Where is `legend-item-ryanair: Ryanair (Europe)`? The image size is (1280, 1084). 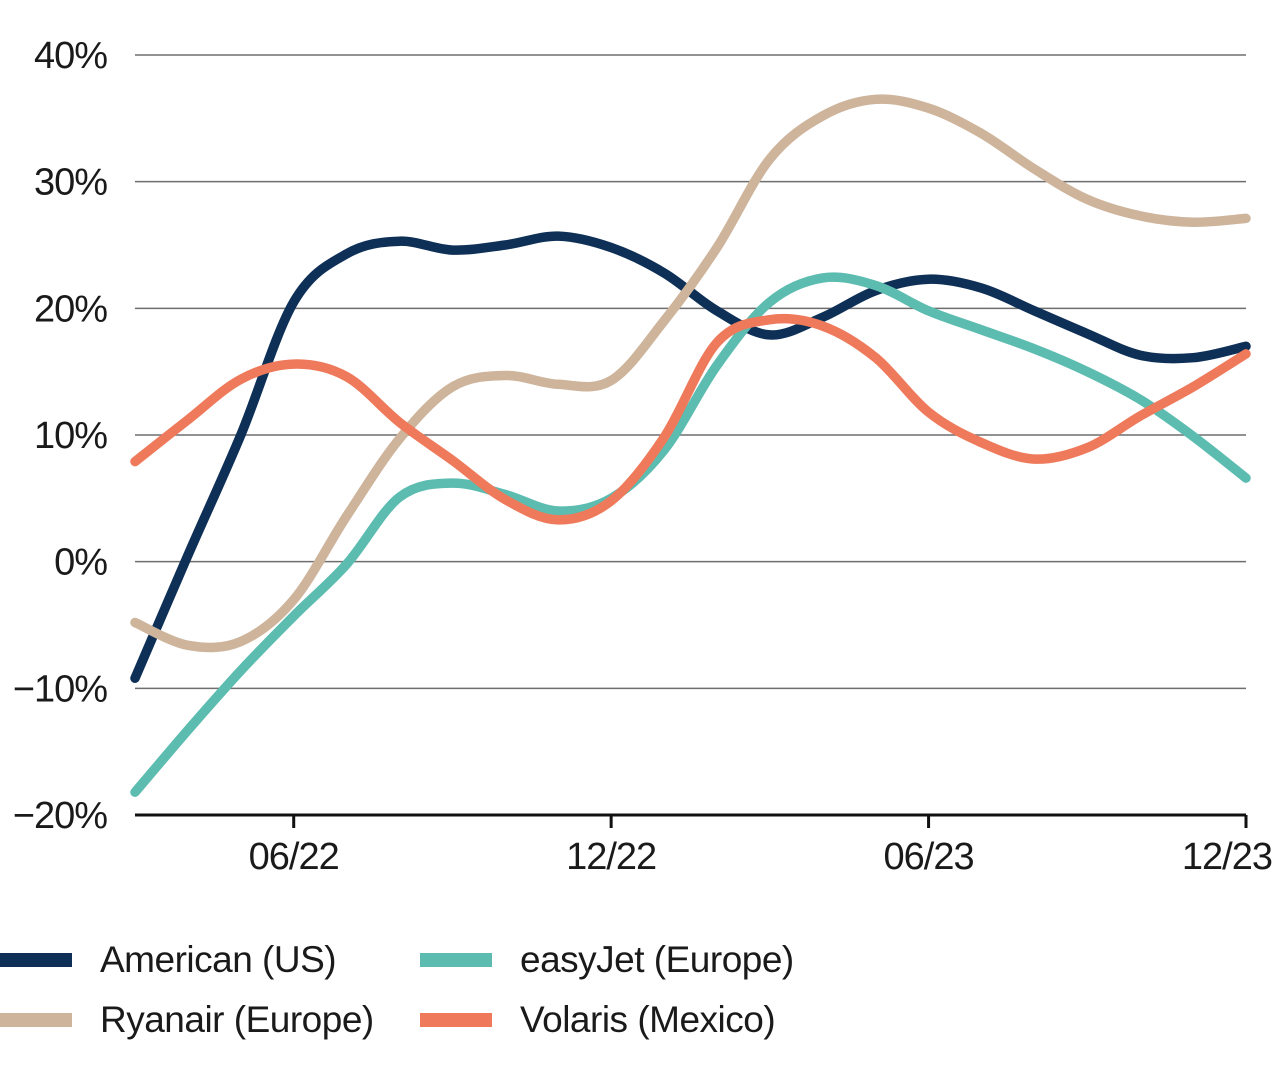 legend-item-ryanair: Ryanair (Europe) is located at coordinates (210, 1020).